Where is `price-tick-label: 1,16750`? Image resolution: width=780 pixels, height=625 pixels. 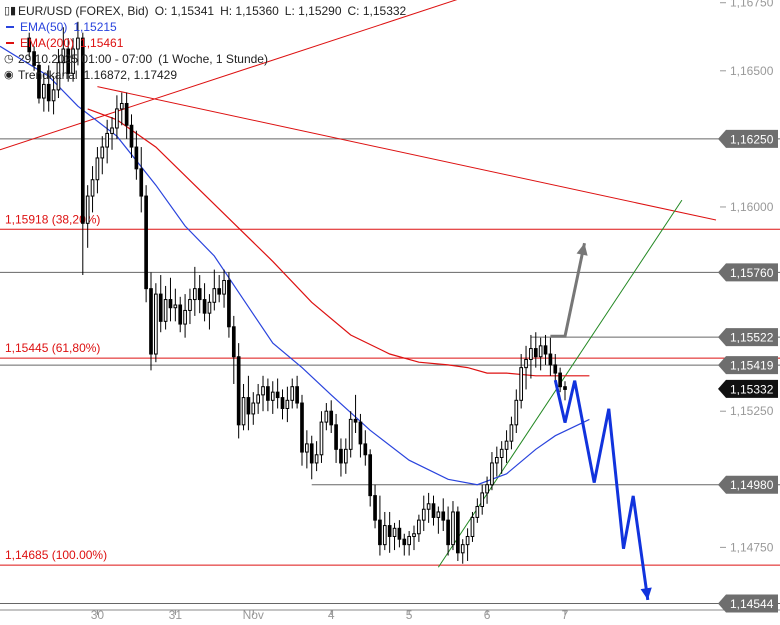 price-tick-label: 1,16750 is located at coordinates (752, 5).